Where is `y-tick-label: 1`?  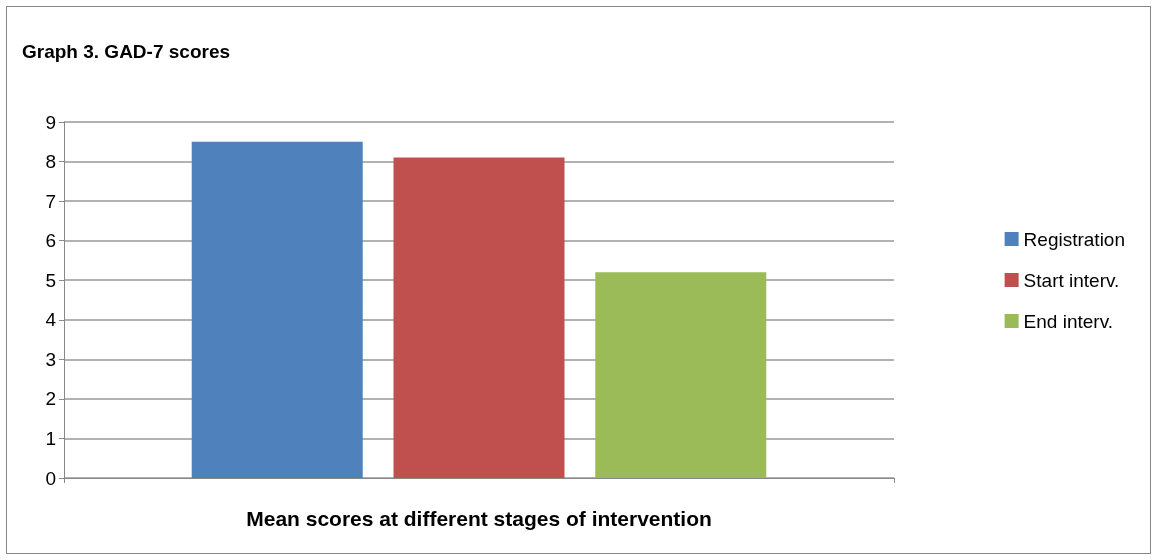
y-tick-label: 1 is located at coordinates (50, 438).